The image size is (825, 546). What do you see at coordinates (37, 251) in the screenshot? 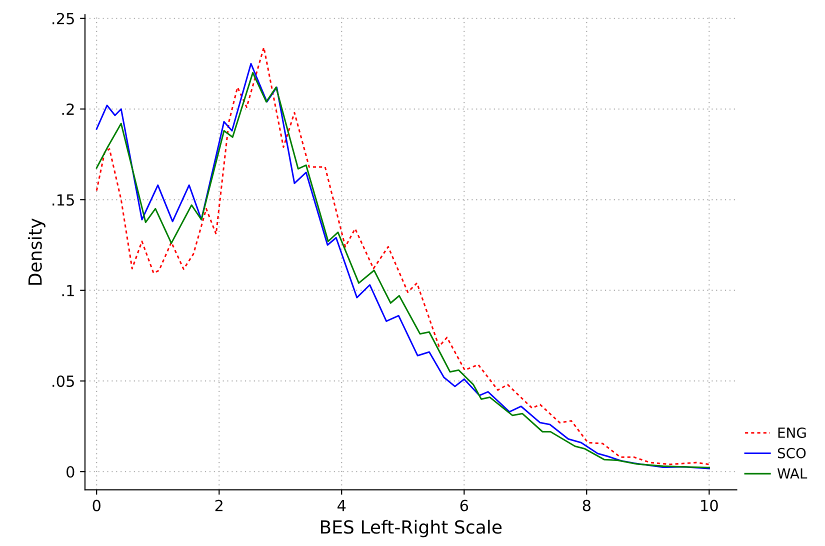
I see `y-axis-title: Density` at bounding box center [37, 251].